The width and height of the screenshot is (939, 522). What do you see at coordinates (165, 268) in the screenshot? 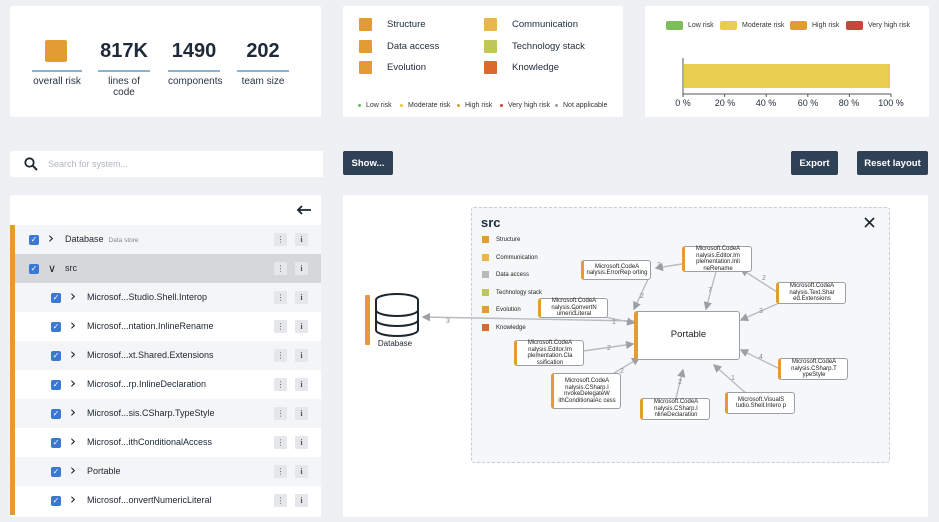
I see `tree-row: ✓ ∨ src ⋮ i` at bounding box center [165, 268].